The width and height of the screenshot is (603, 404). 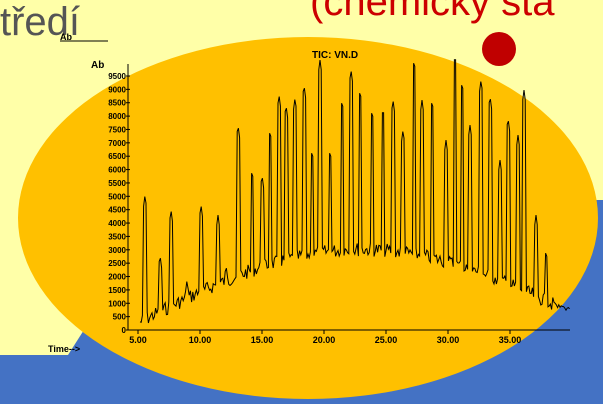 I want to click on x-tick-label: 35.00, so click(x=510, y=340).